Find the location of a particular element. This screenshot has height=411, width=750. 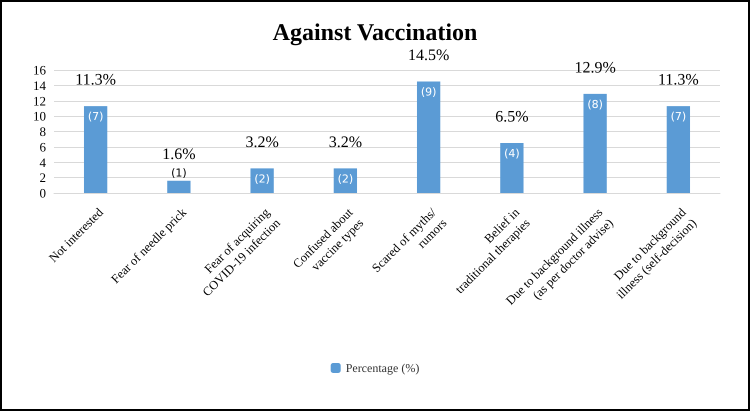

annotation: (8) is located at coordinates (595, 104).